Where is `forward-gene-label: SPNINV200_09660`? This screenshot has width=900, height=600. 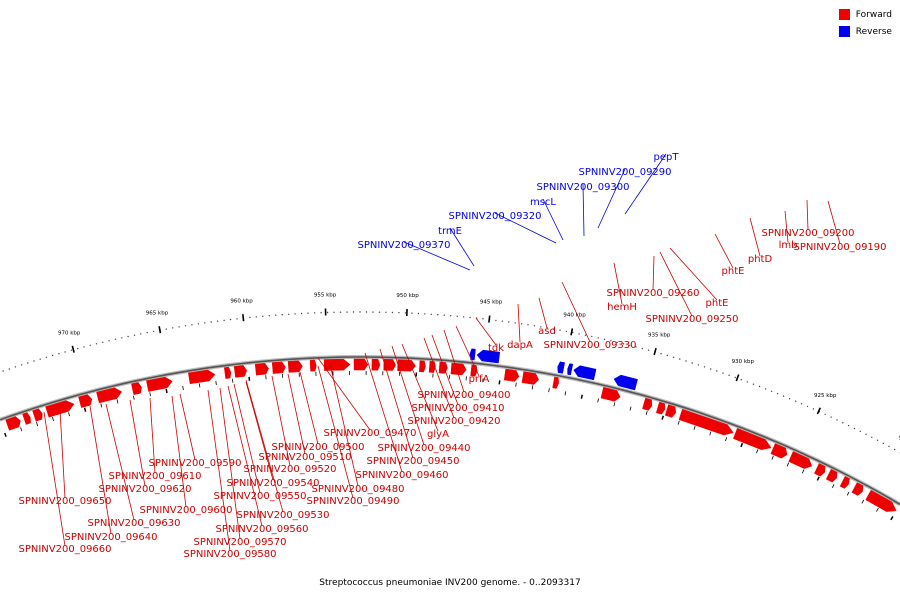 forward-gene-label: SPNINV200_09660 is located at coordinates (64, 549).